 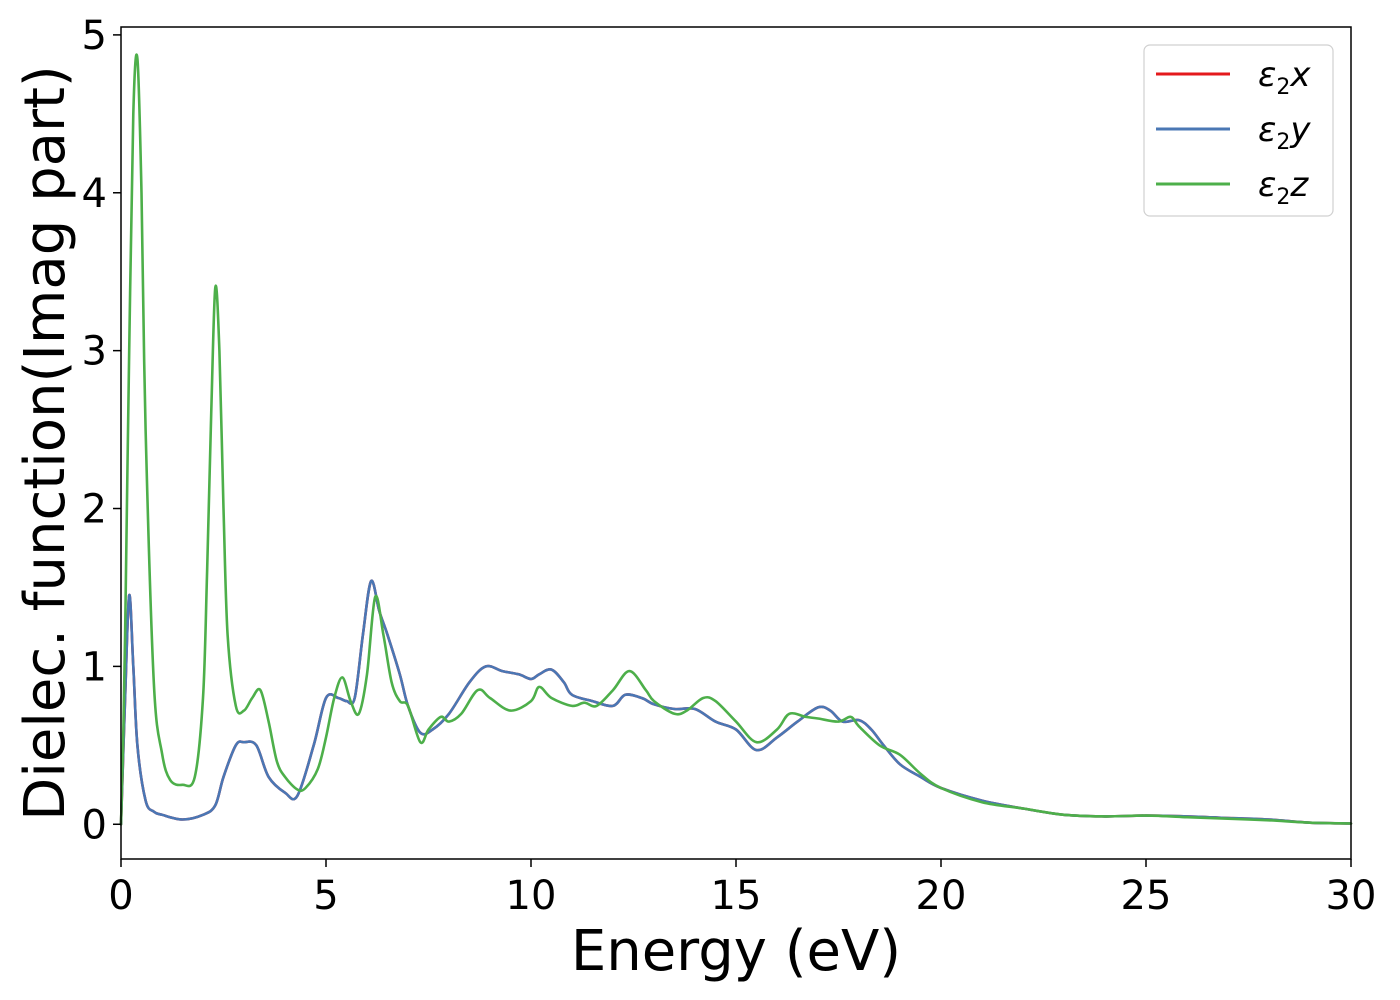 What do you see at coordinates (94, 510) in the screenshot?
I see `y-tick-label: 2` at bounding box center [94, 510].